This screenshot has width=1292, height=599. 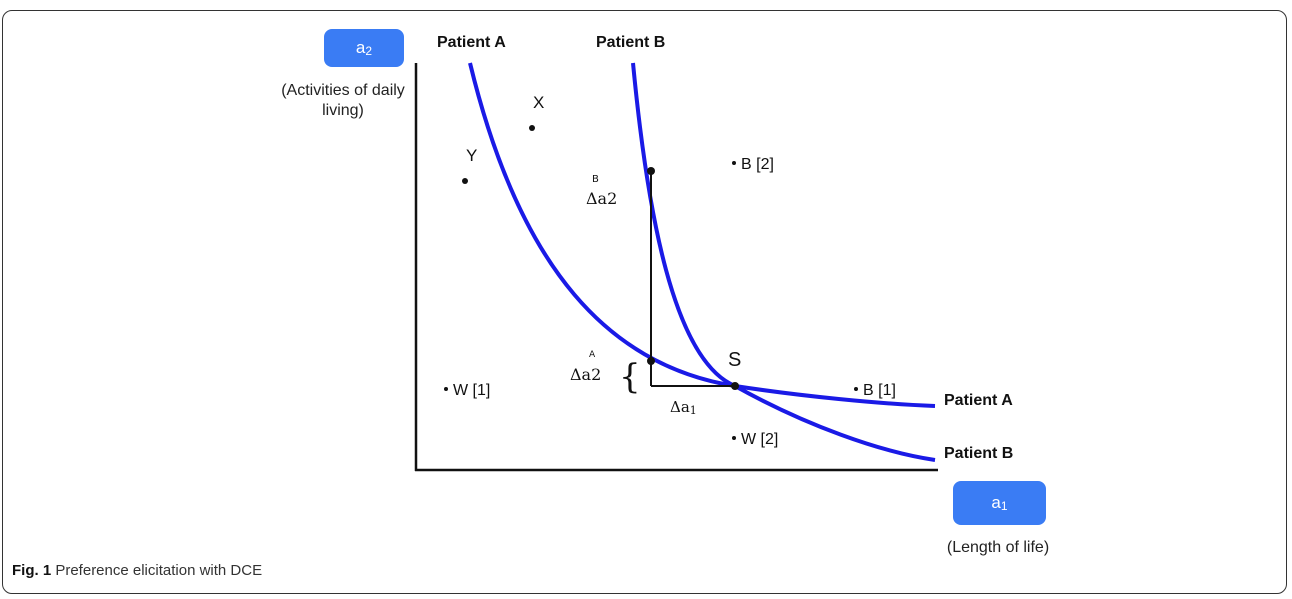 What do you see at coordinates (734, 163) in the screenshot?
I see `point-b2-dot` at bounding box center [734, 163].